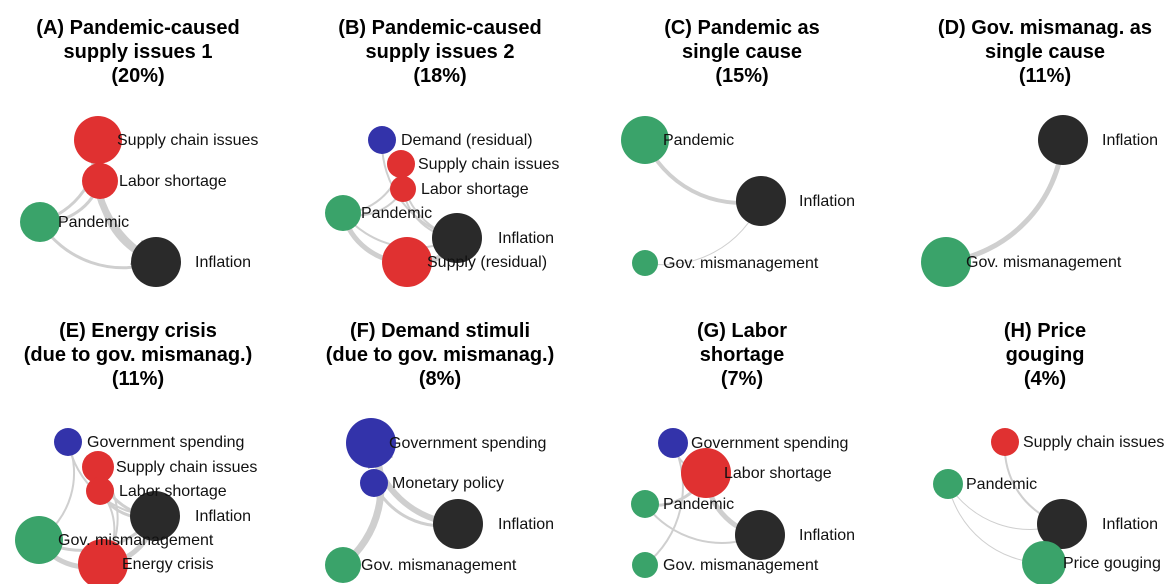 The width and height of the screenshot is (1174, 584). Describe the element at coordinates (742, 379) in the screenshot. I see `panel-share: (7%)` at that location.